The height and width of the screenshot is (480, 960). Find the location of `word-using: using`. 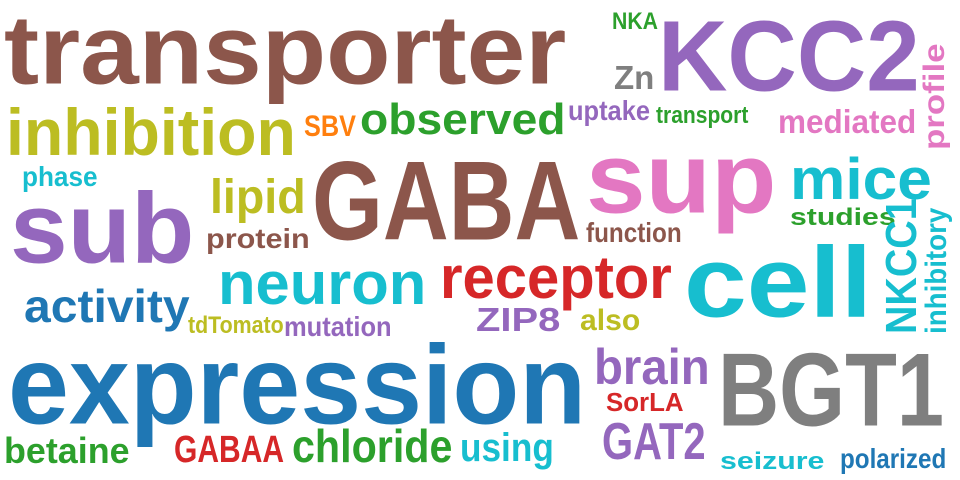

word-using: using is located at coordinates (507, 447).